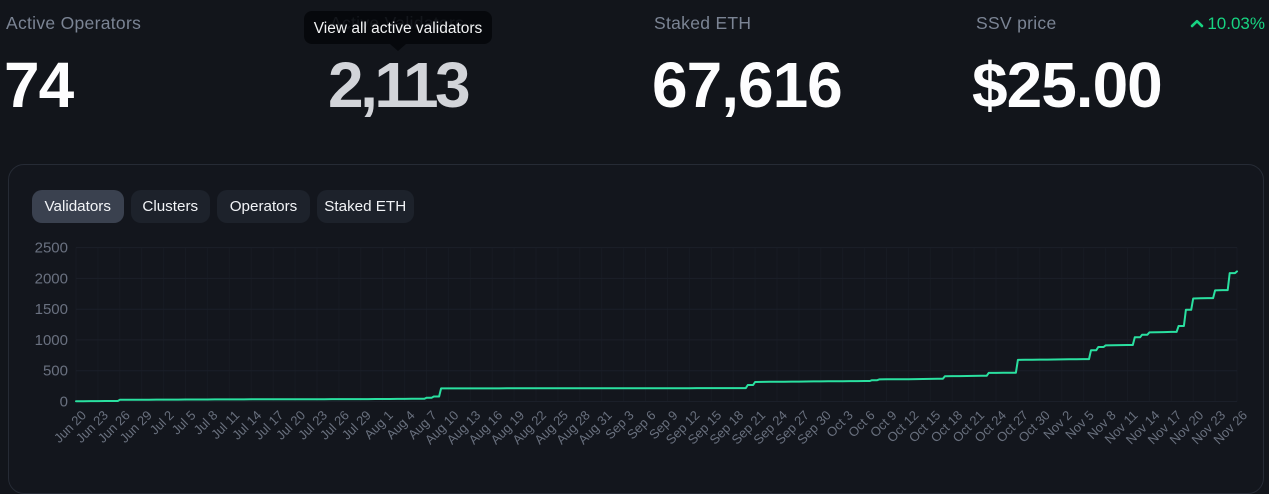 Image resolution: width=1269 pixels, height=494 pixels. Describe the element at coordinates (55, 371) in the screenshot. I see `svg-text: 500` at that location.